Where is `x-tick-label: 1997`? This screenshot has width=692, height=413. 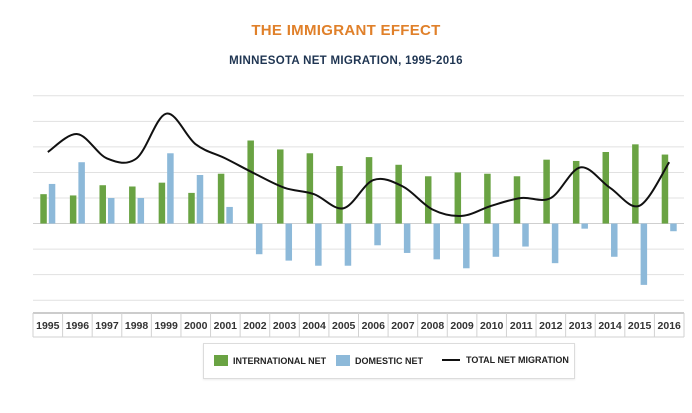 x-tick-label: 1997 is located at coordinates (107, 326).